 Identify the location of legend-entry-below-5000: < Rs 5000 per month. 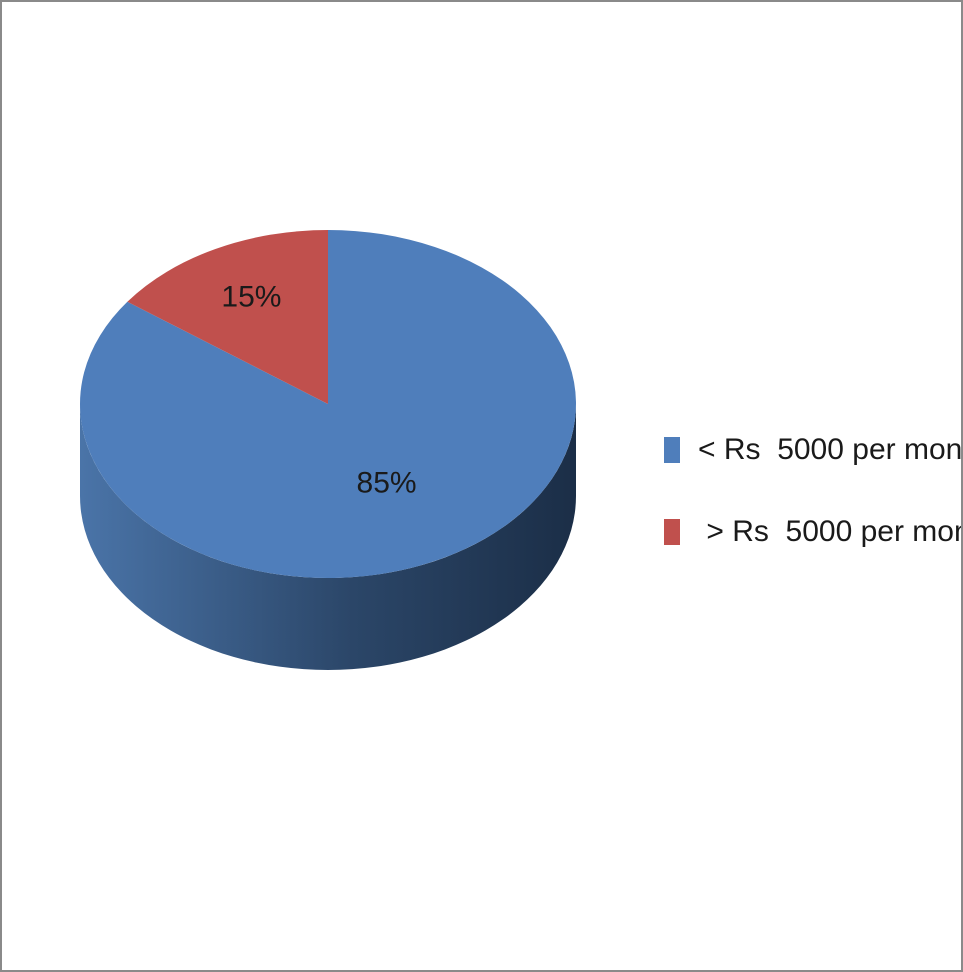
(813, 450).